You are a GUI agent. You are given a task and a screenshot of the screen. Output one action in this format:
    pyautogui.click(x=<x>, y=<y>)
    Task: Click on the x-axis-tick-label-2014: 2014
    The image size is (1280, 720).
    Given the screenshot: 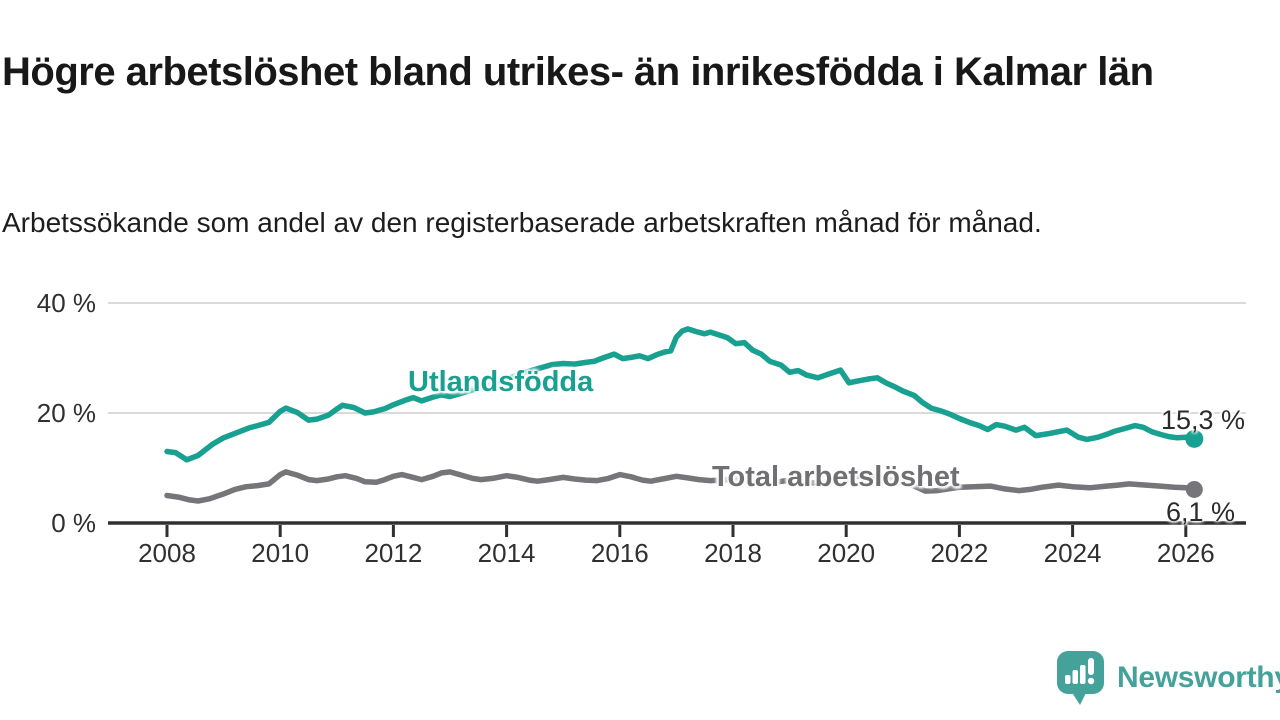 What is the action you would take?
    pyautogui.click(x=506, y=553)
    